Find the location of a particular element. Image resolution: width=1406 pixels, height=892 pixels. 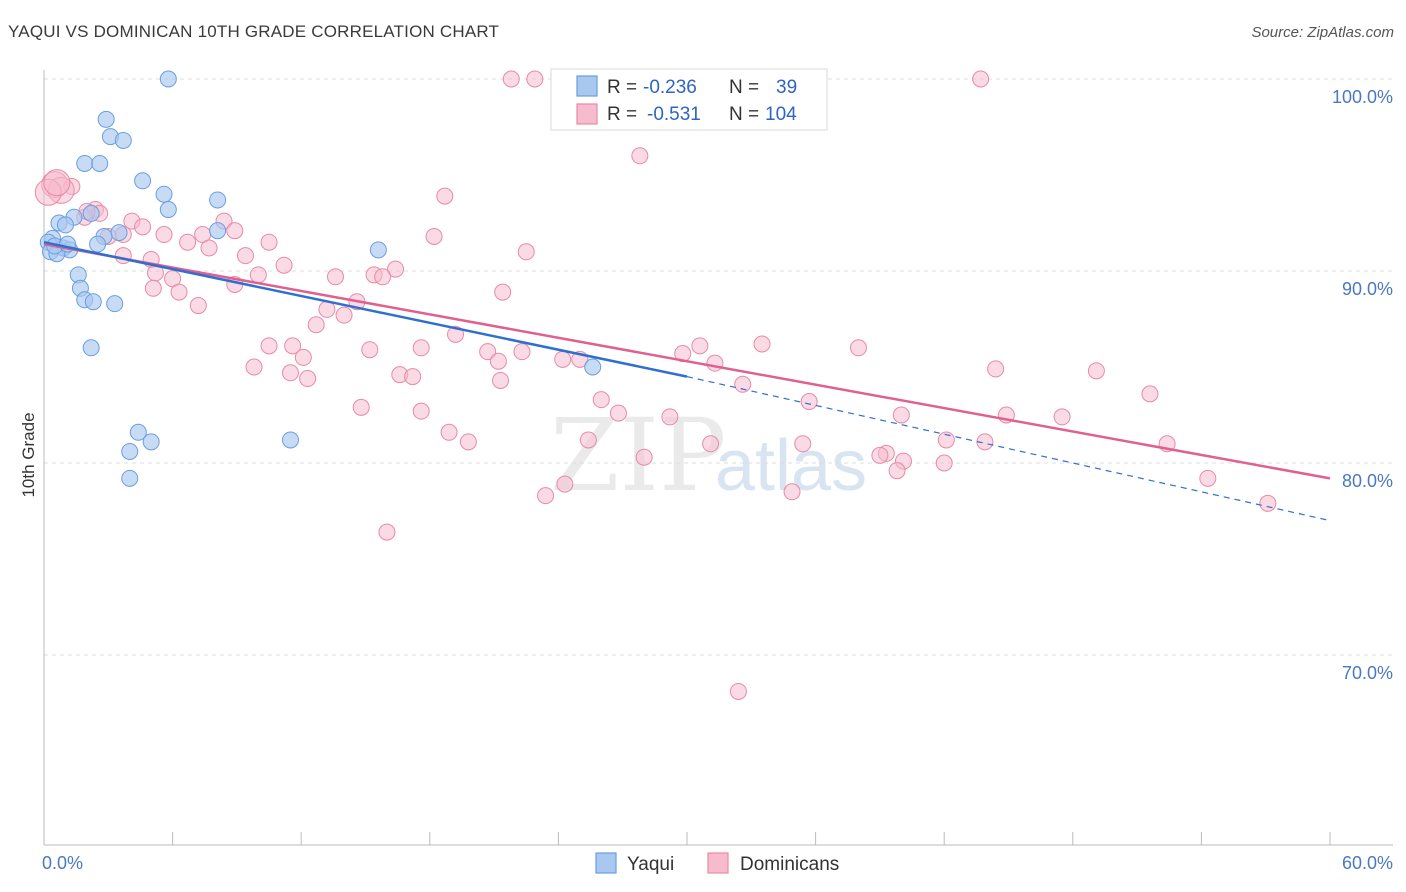

legend-n-label-yaqui: N = is located at coordinates (744, 87).